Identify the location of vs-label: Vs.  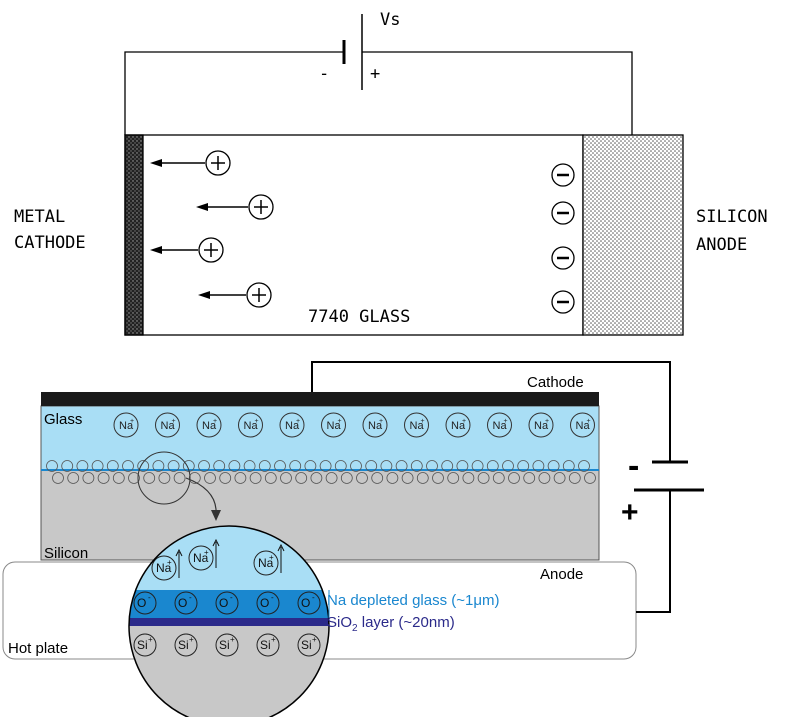
(390, 20).